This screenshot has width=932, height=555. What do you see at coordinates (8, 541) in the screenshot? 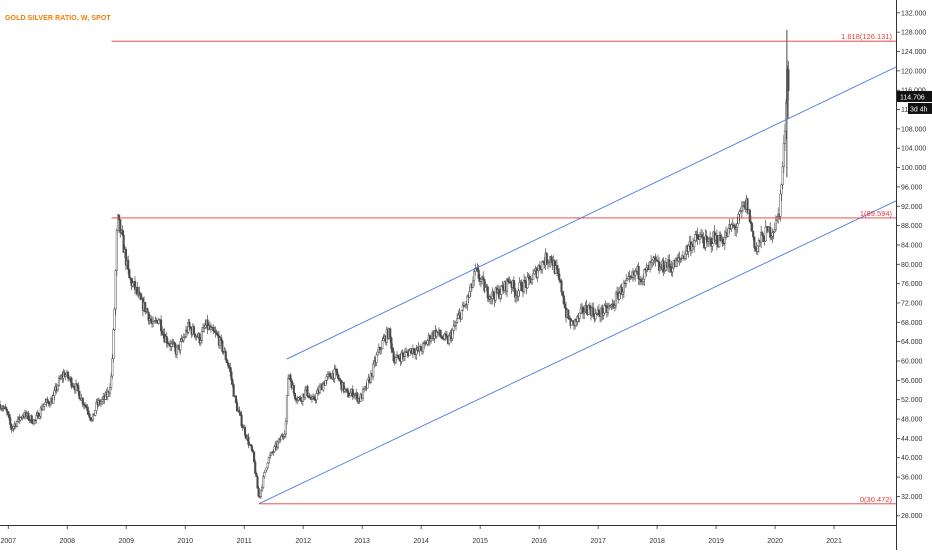
I see `x-tick-label-0: 2007` at bounding box center [8, 541].